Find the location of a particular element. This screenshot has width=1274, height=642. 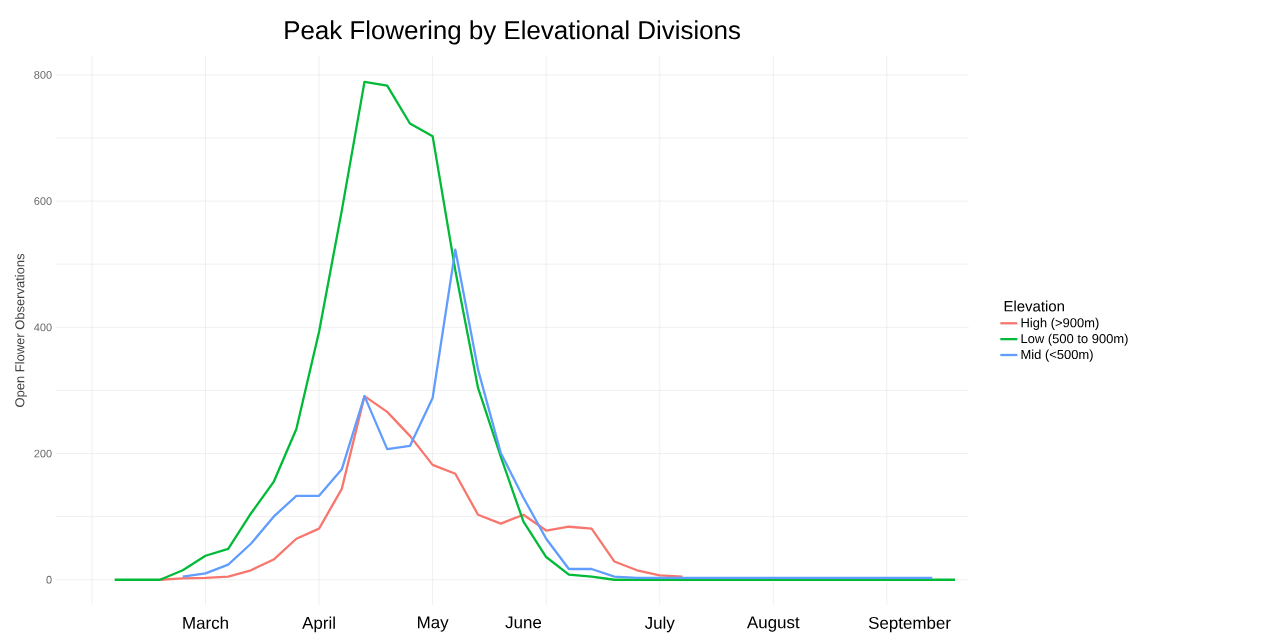

legend-title: Elevation is located at coordinates (1034, 306).